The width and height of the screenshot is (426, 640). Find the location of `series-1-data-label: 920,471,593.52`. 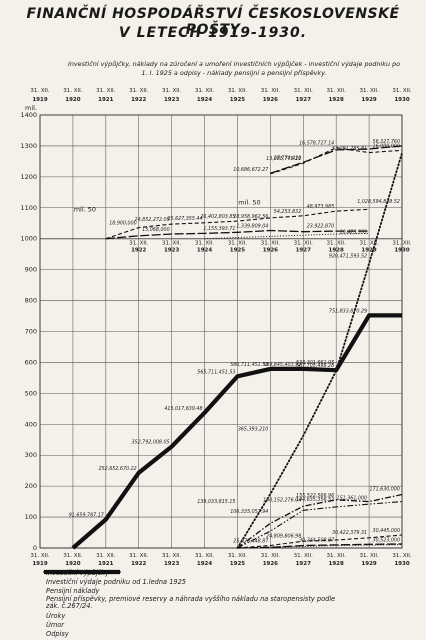

series-1-data-label: 920,471,593.52 is located at coordinates (348, 256).